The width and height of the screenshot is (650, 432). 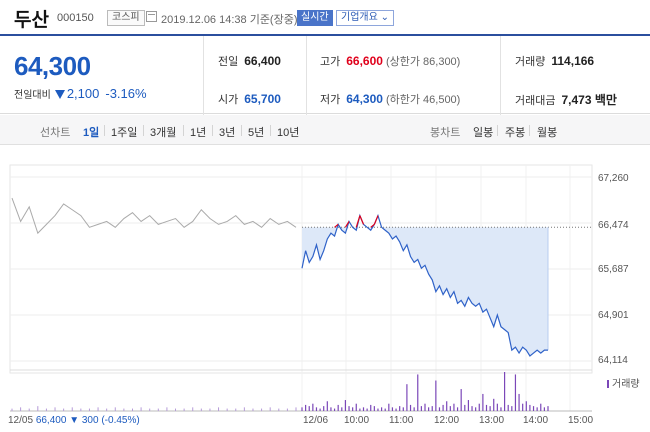 What do you see at coordinates (288, 133) in the screenshot?
I see `period-10y-button: 10년` at bounding box center [288, 133].